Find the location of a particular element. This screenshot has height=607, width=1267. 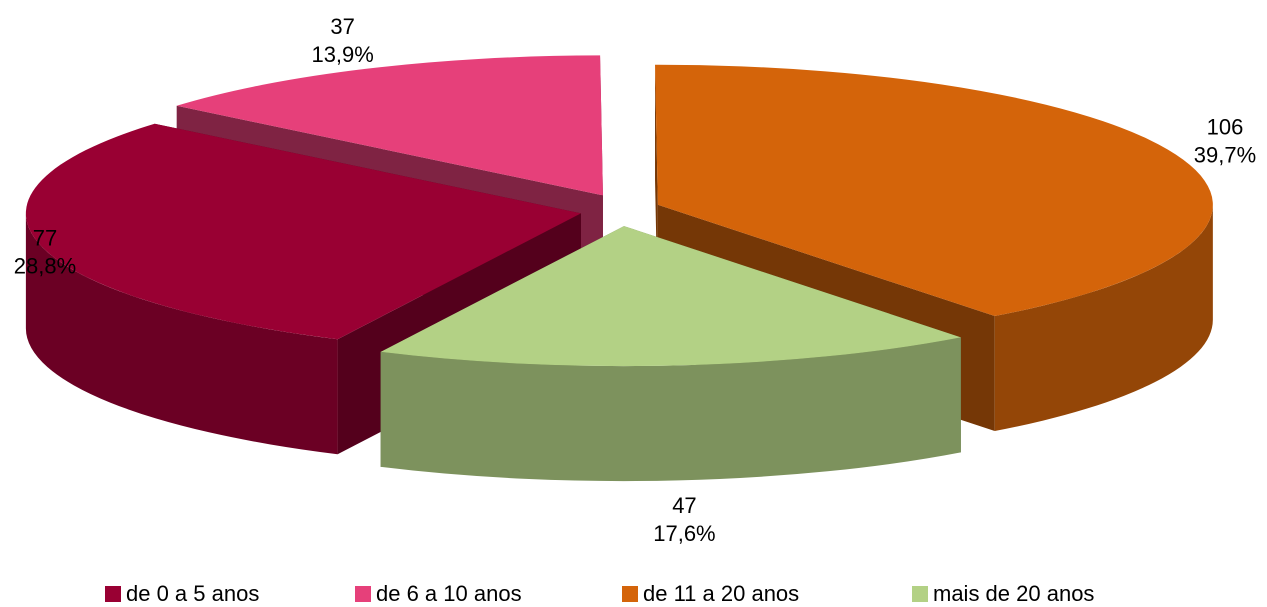

data-label-value: 37 is located at coordinates (342, 26).